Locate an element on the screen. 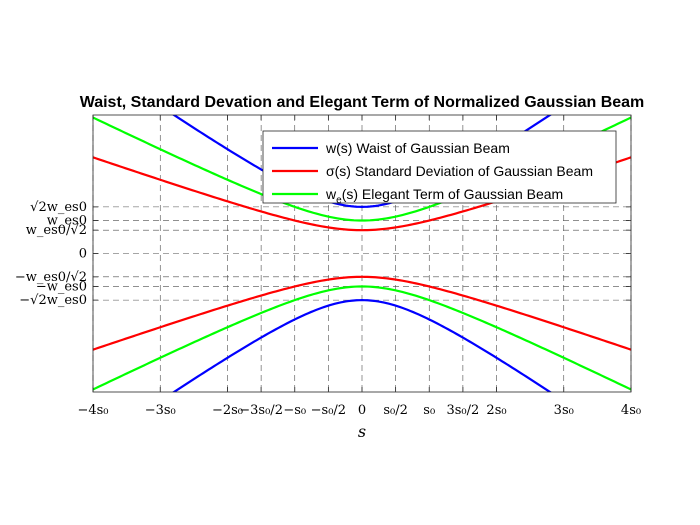 This screenshot has width=700, height=525. x-tick-label: −s₀/2 is located at coordinates (328, 410).